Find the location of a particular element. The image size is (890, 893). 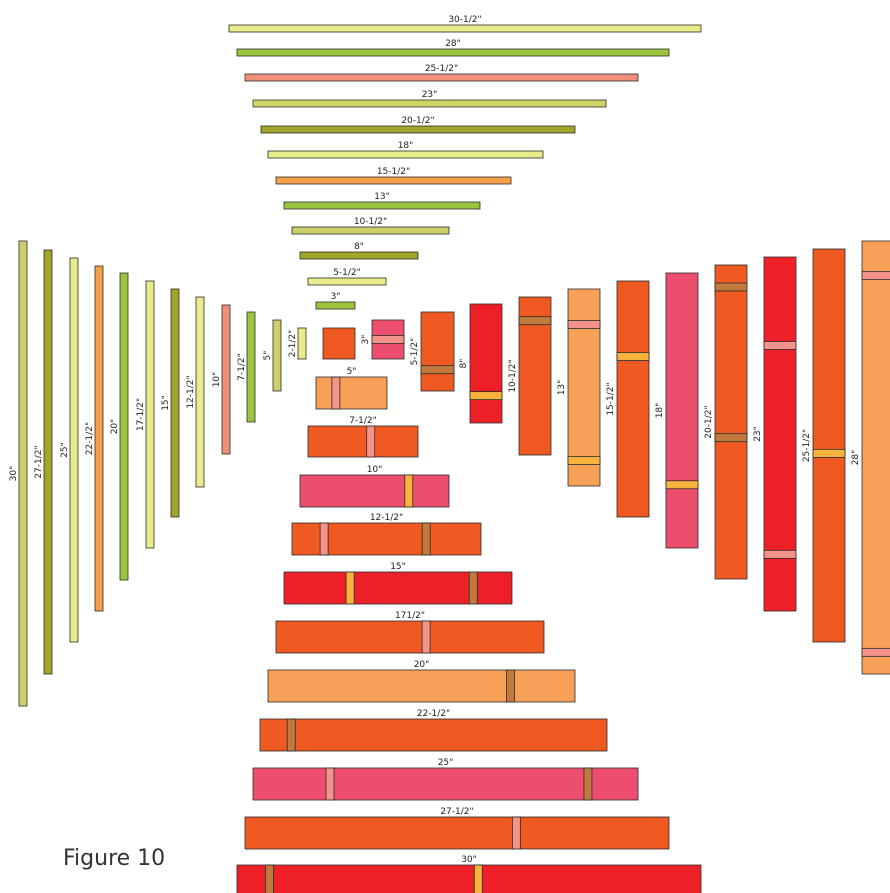

right-block-label: 20-1/2" is located at coordinates (709, 421).